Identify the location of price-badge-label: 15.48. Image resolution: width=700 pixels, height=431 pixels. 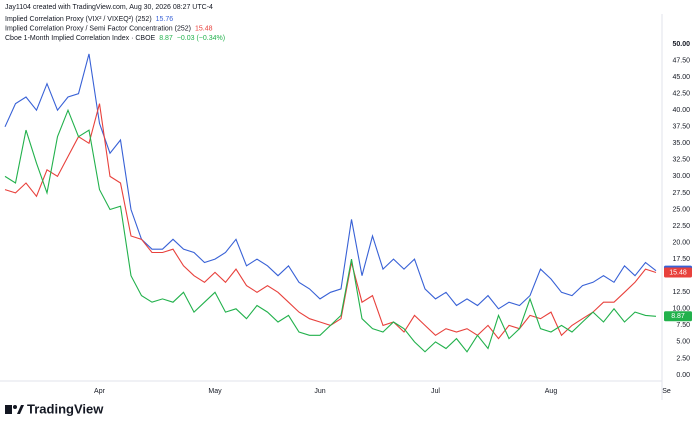
(678, 272).